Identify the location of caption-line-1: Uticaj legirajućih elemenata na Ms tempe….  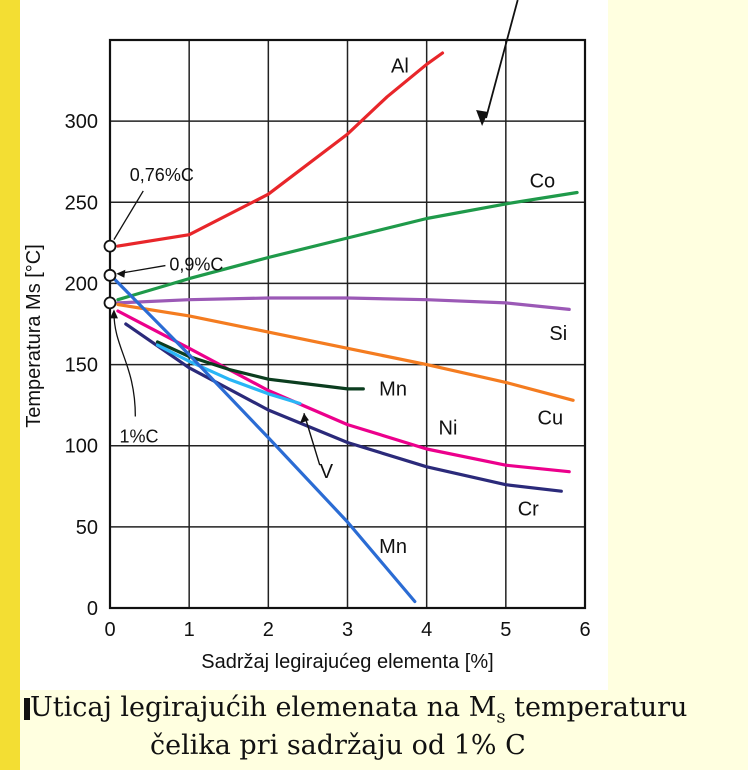
(358, 709).